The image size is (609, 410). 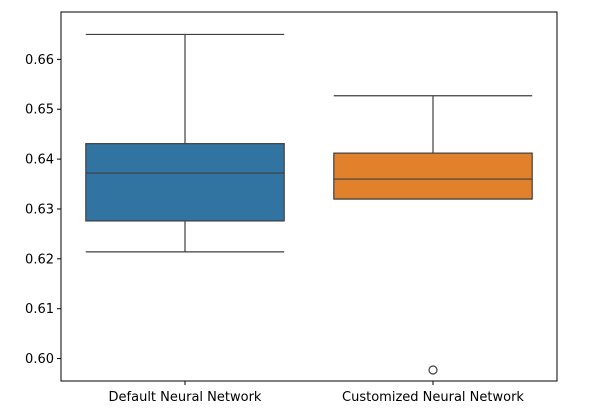 What do you see at coordinates (39, 160) in the screenshot?
I see `y-tick-label: 0.64` at bounding box center [39, 160].